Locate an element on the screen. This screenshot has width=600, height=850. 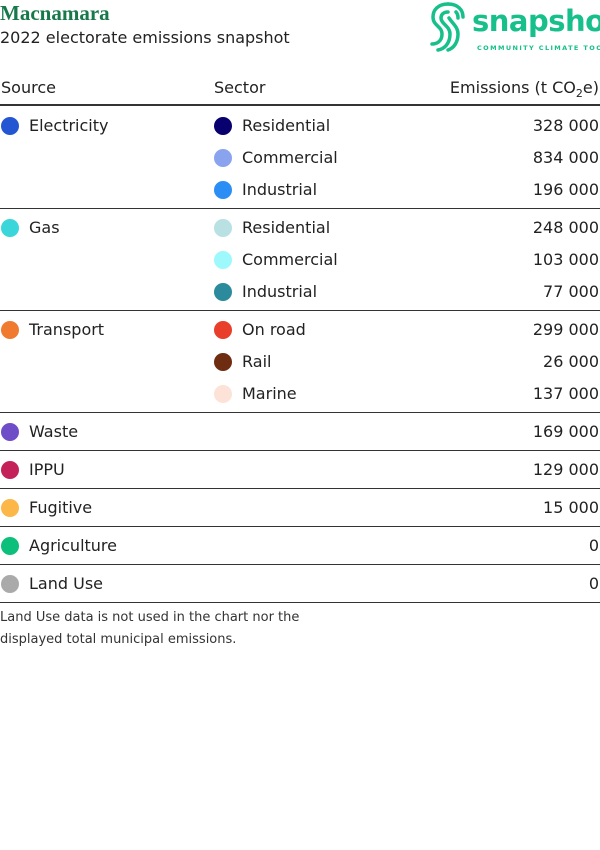
emissions-value: 77 000 is located at coordinates (571, 291).